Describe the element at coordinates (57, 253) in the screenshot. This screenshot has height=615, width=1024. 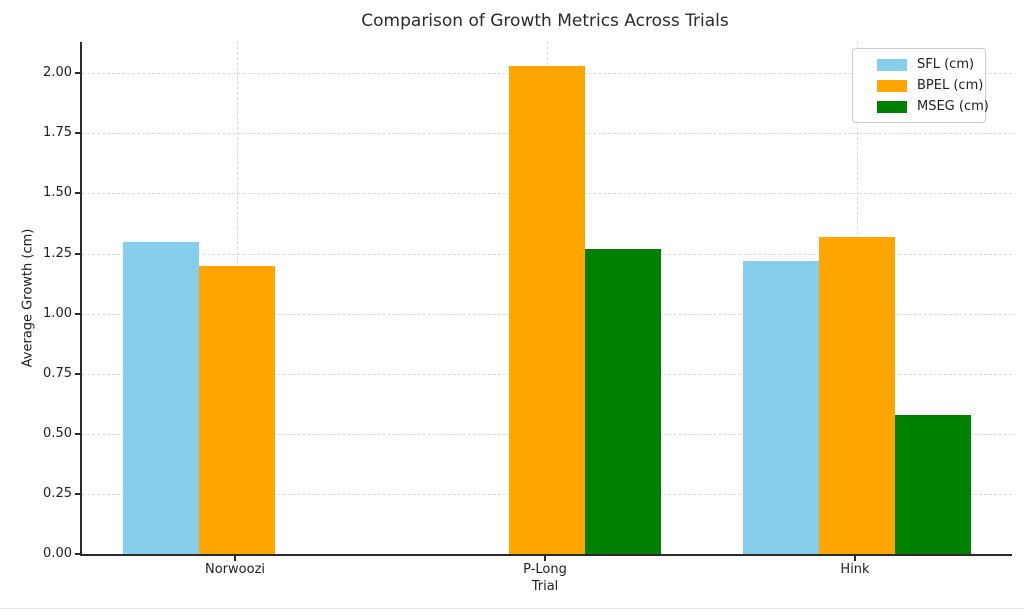
I see `y-tick-label: 1.25` at that location.